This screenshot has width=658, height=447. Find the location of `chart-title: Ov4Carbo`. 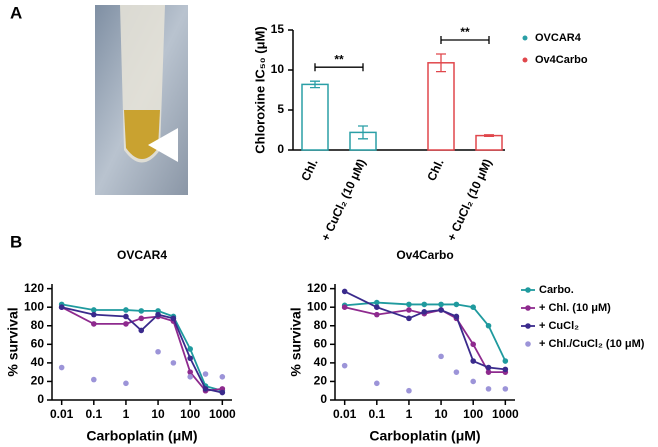

chart-title: Ov4Carbo is located at coordinates (424, 255).